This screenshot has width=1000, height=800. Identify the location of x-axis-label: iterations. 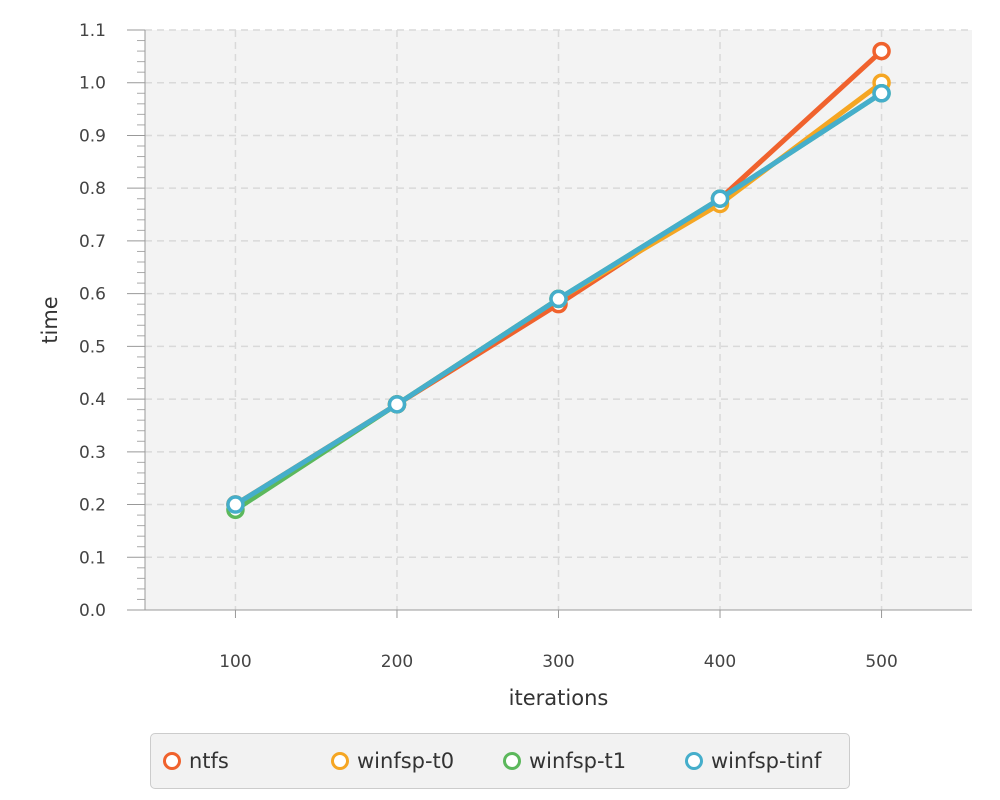
(559, 698).